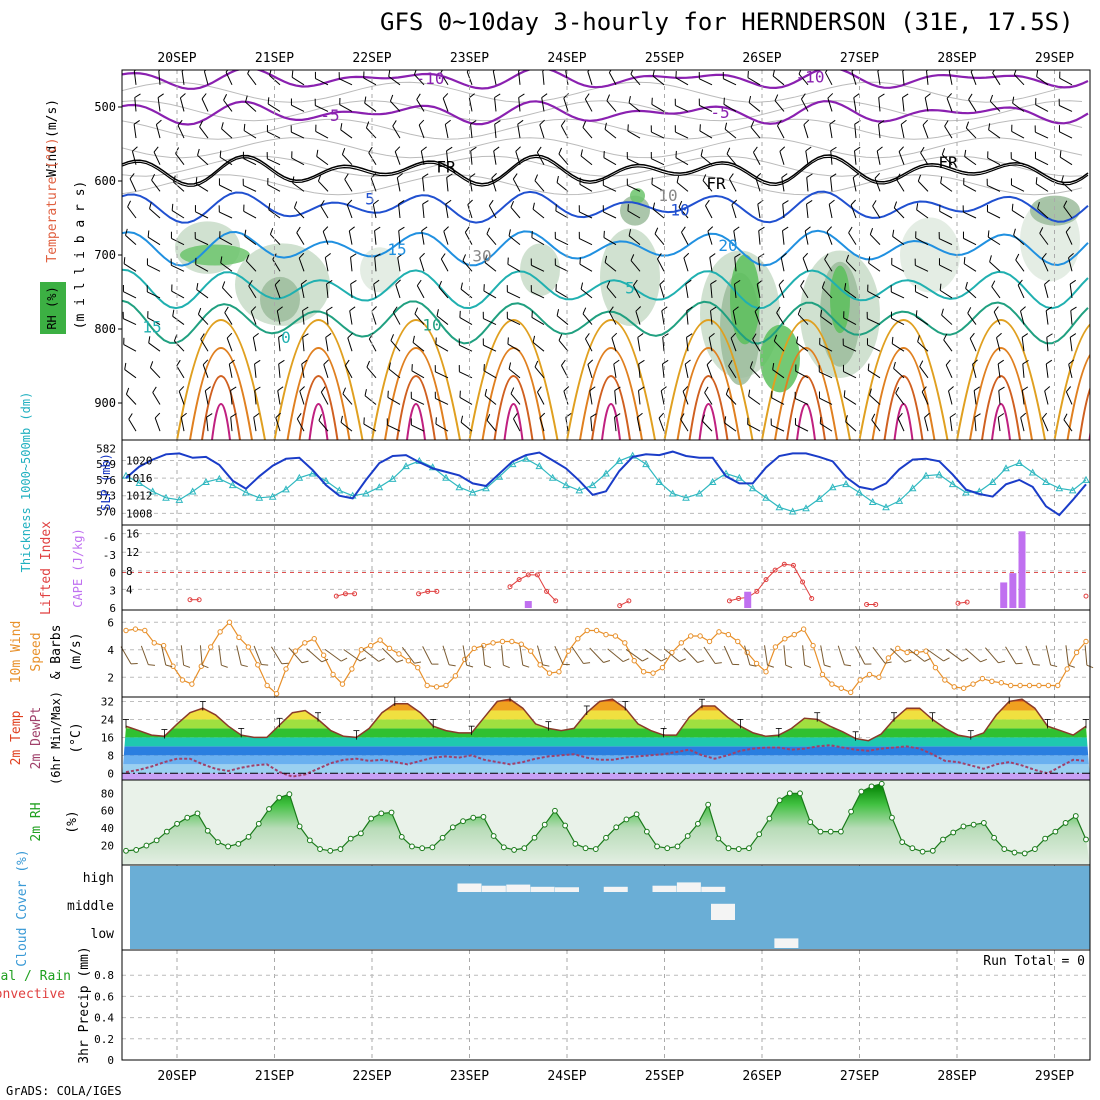 The height and width of the screenshot is (1100, 1100). What do you see at coordinates (104, 1018) in the screenshot?
I see `precip-tick: 0.4` at bounding box center [104, 1018].